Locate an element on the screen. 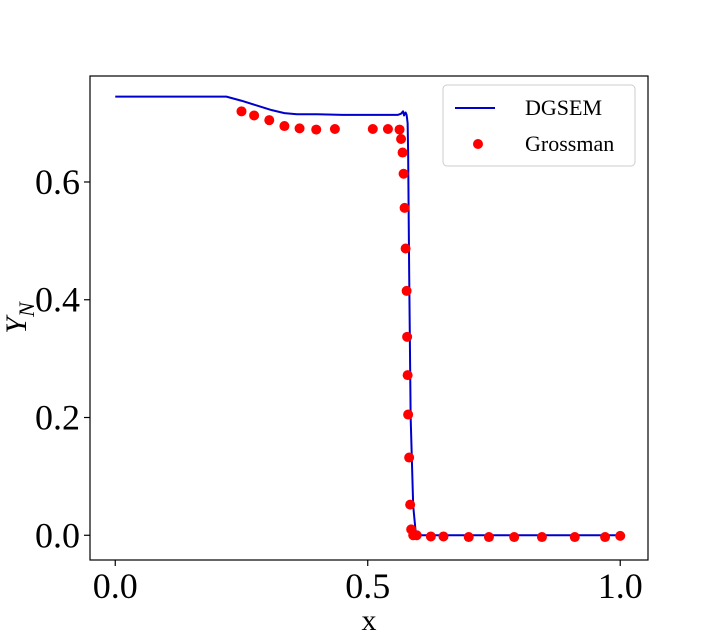 This screenshot has height=630, width=720. legend-marker-swatch is located at coordinates (478, 144).